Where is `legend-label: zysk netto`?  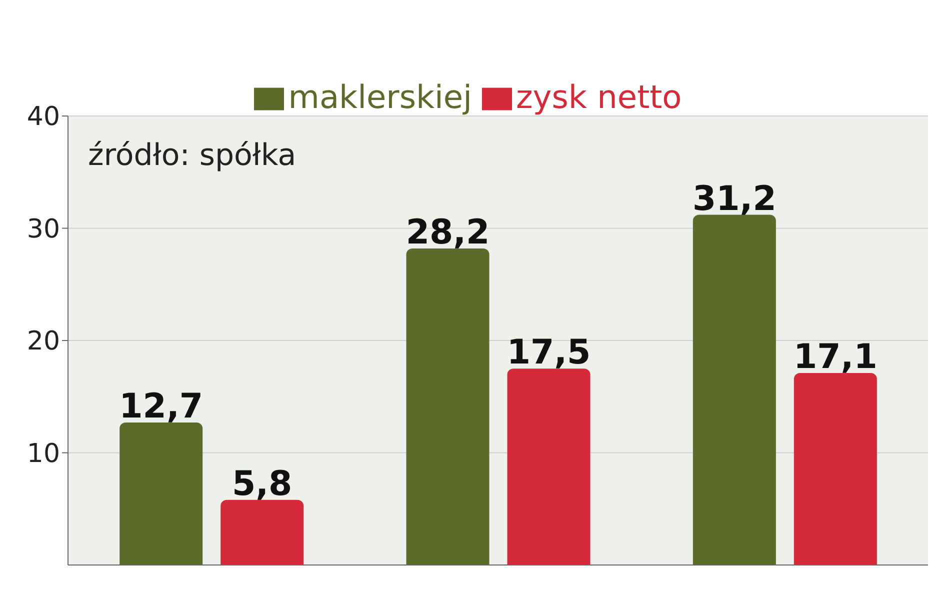 legend-label: zysk netto is located at coordinates (599, 97).